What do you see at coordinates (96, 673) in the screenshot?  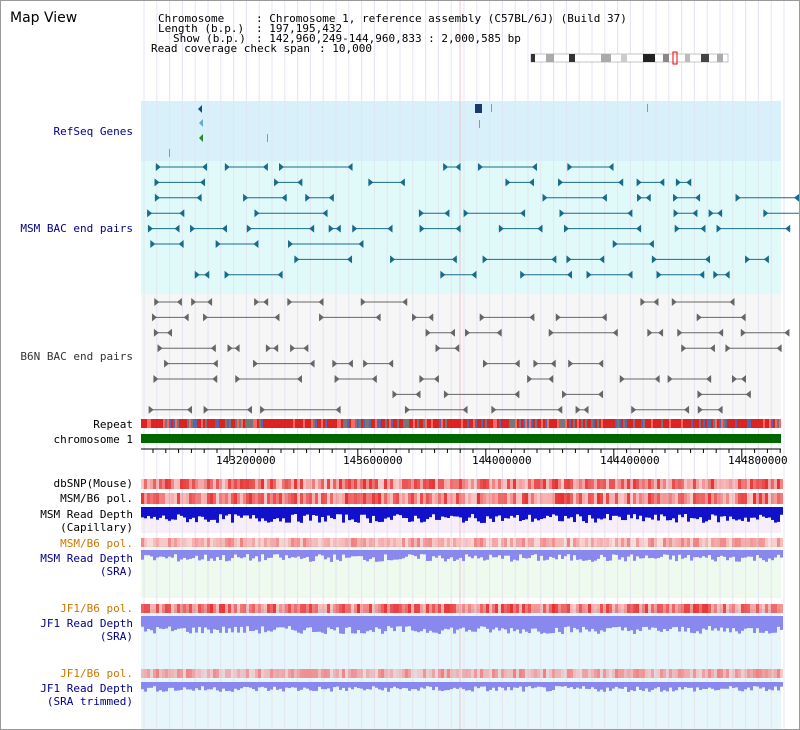 I see `track-label-jf1-pol-2: JF1/B6 pol.` at bounding box center [96, 673].